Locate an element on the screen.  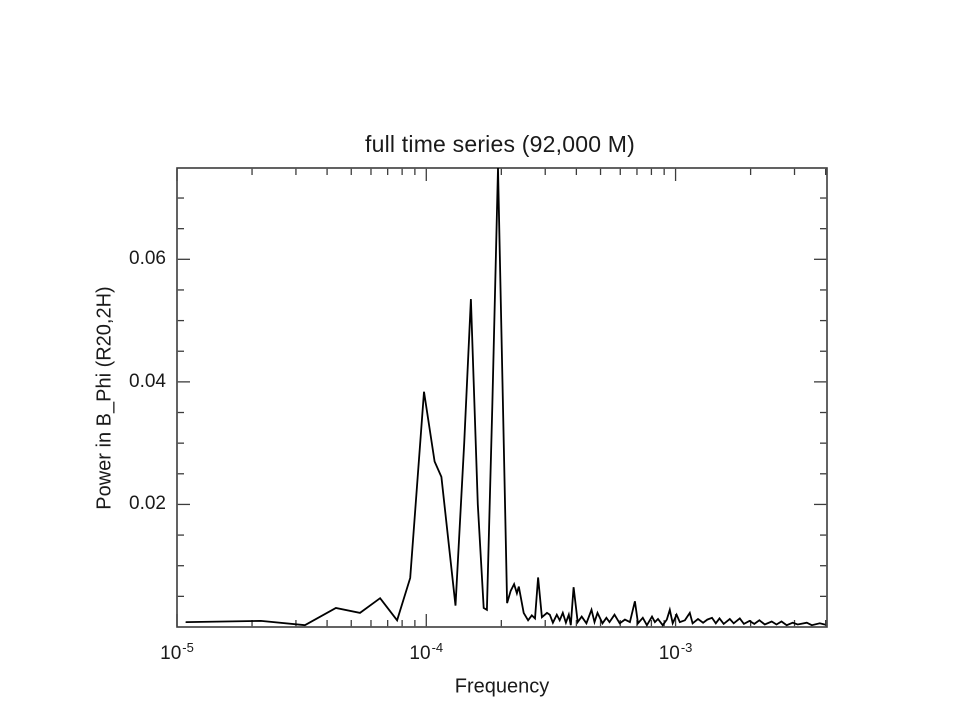
x-tick-exponent: -5 is located at coordinates (188, 647).